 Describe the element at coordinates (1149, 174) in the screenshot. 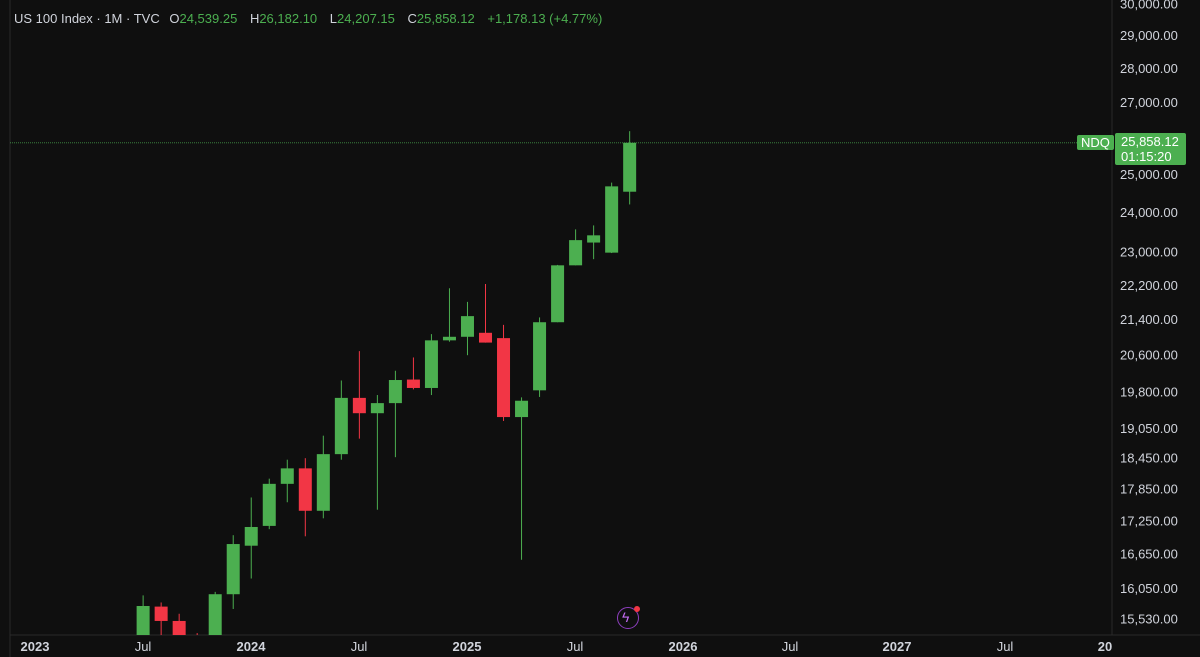

I see `price-axis-label: 25,000.00` at that location.